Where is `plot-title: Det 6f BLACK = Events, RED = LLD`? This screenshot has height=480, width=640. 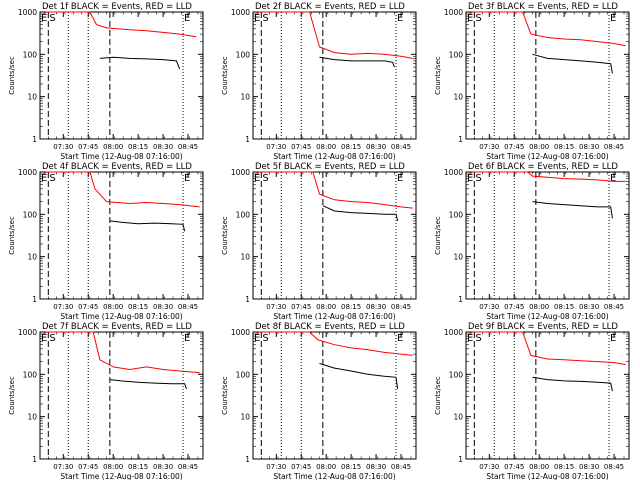
plot-title: Det 6f BLACK = Events, RED = LLD is located at coordinates (543, 167).